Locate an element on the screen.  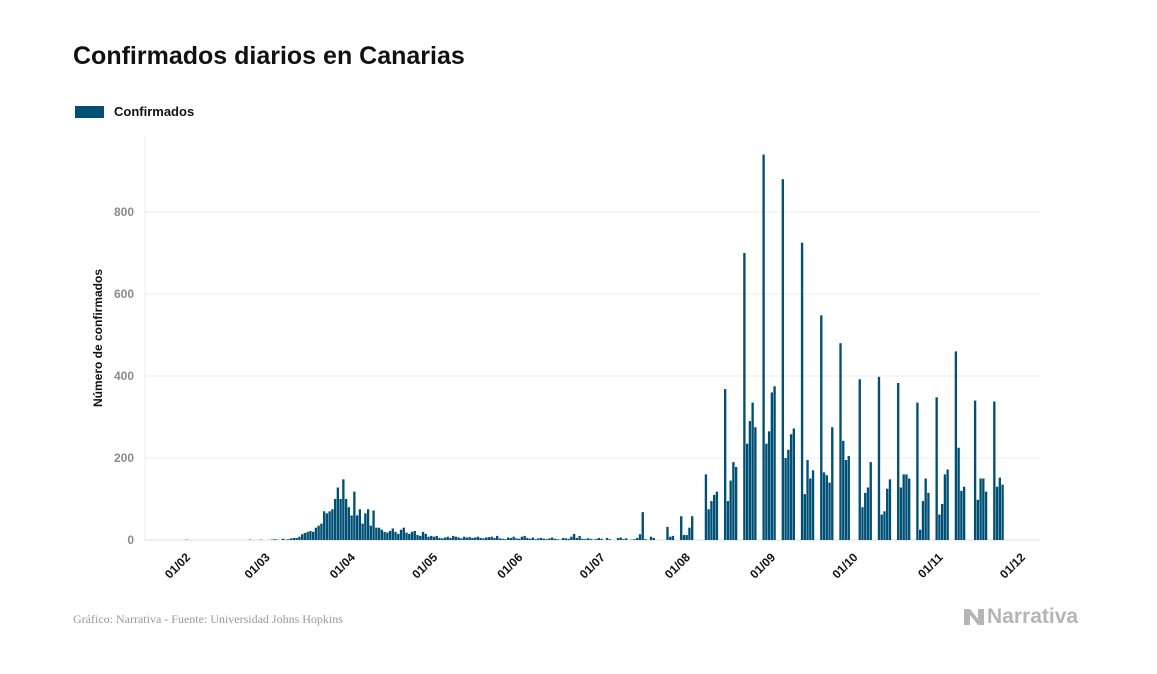
y-tick-label: 200 is located at coordinates (124, 458).